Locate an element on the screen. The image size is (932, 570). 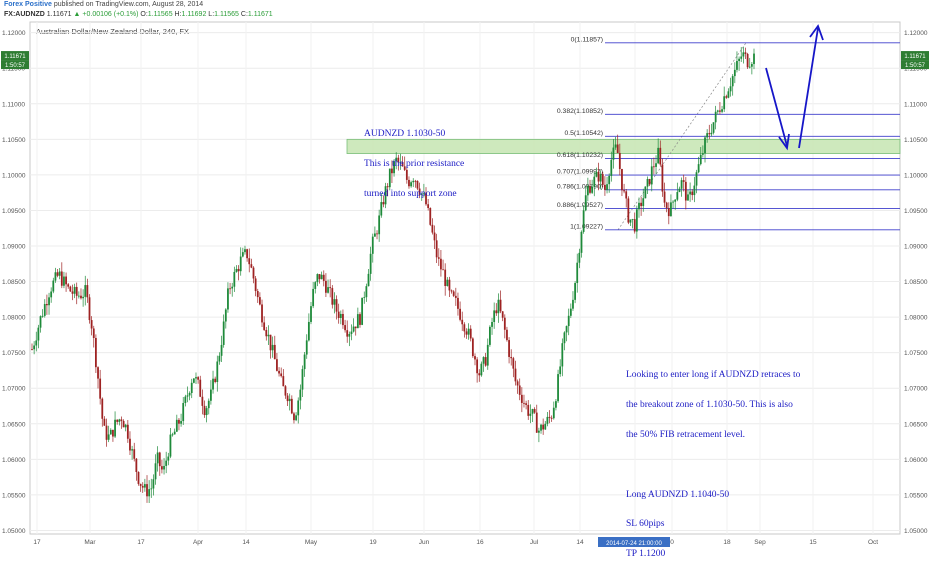
y-tick-label: 1.07500 is located at coordinates (916, 353).